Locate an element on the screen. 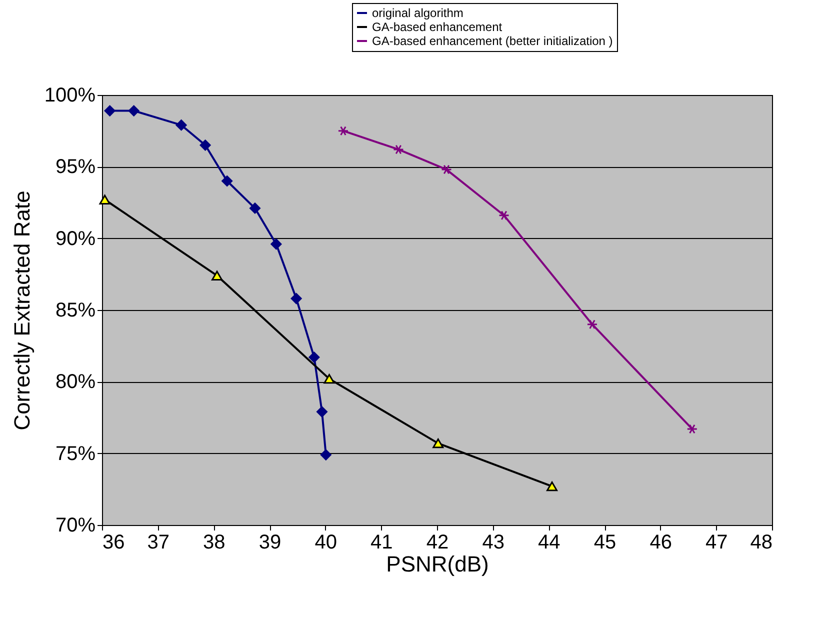 The width and height of the screenshot is (838, 618). y-tick-label: 70% is located at coordinates (75, 525).